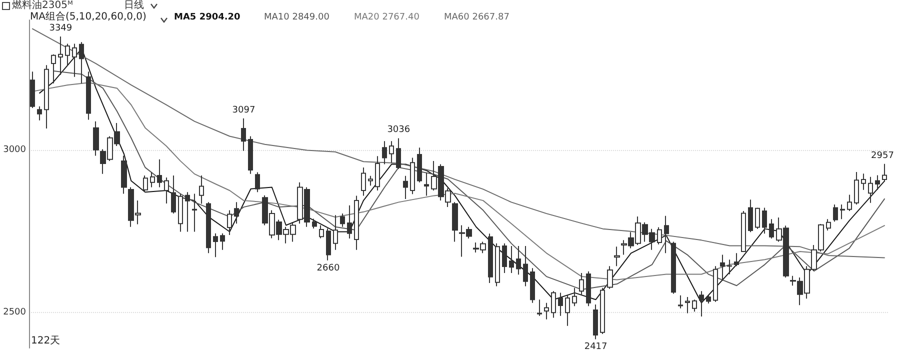  What do you see at coordinates (60, 29) in the screenshot?
I see `annotation: 3349` at bounding box center [60, 29].